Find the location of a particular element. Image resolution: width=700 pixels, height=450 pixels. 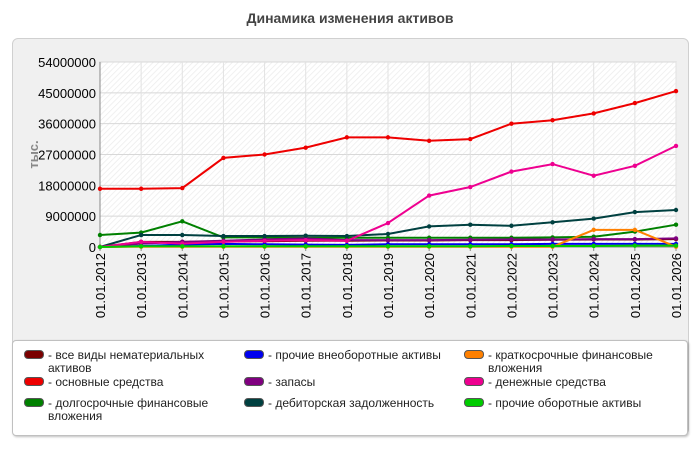

legend-label: - долгосрочные финансовые вложения is located at coordinates (128, 409).